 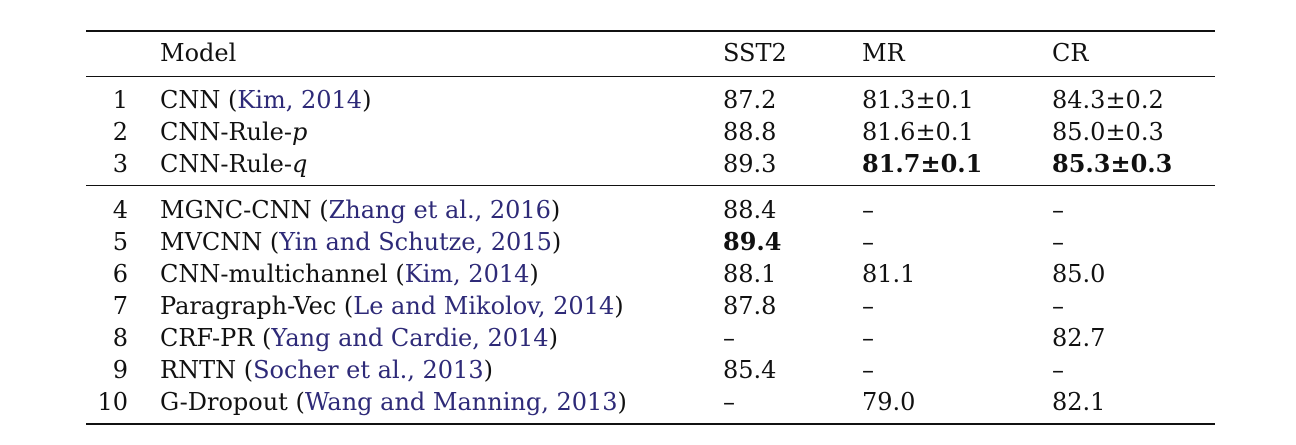 I want to click on model-name: MGNC-CNN (Zhang et al., 2016), so click(x=360, y=210).